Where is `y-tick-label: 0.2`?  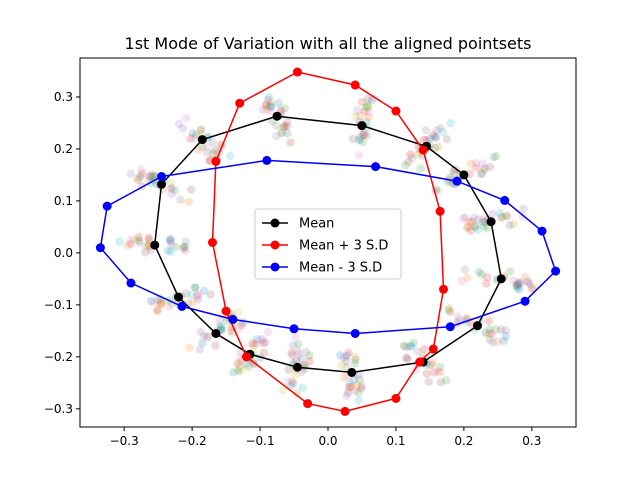
y-tick-label: 0.2 is located at coordinates (63, 149).